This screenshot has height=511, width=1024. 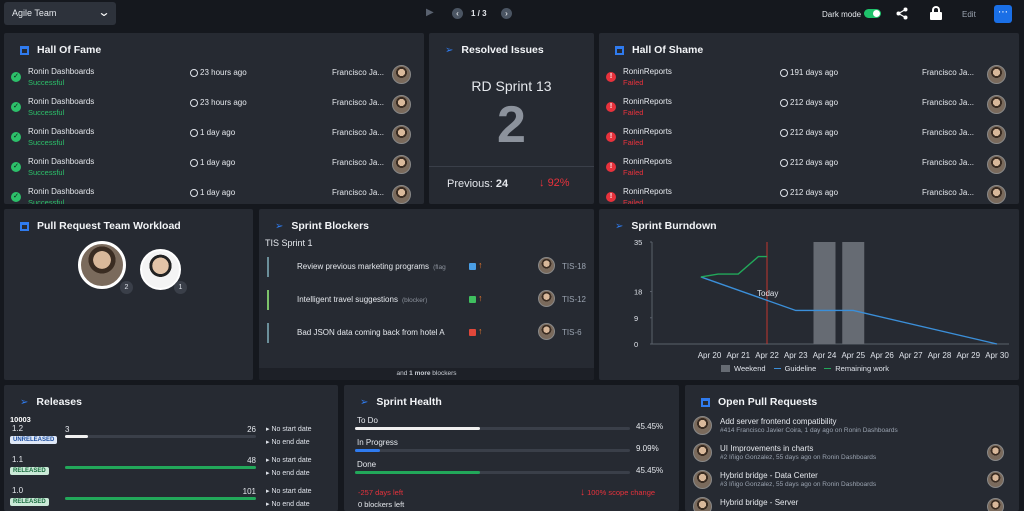 What do you see at coordinates (872, 13) in the screenshot?
I see `dark-mode-toggle` at bounding box center [872, 13].